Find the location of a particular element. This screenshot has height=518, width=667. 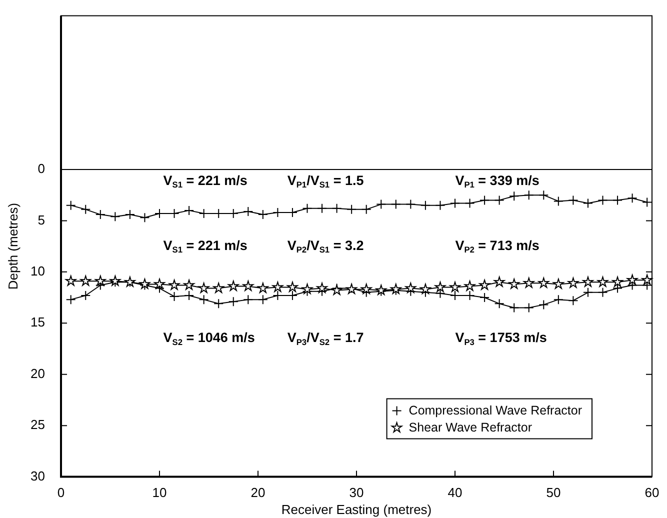

x-tick-label: 40 is located at coordinates (455, 492).